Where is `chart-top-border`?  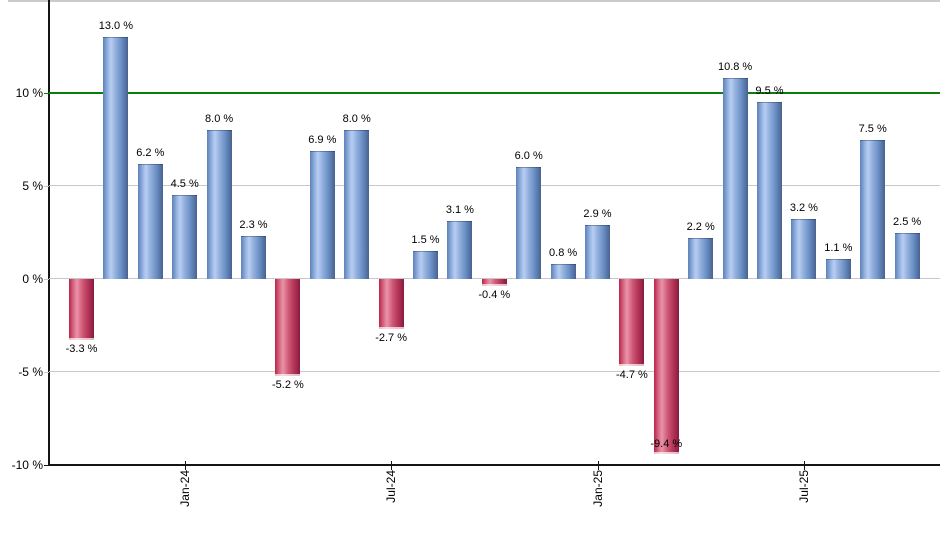 chart-top-border is located at coordinates (474, 1).